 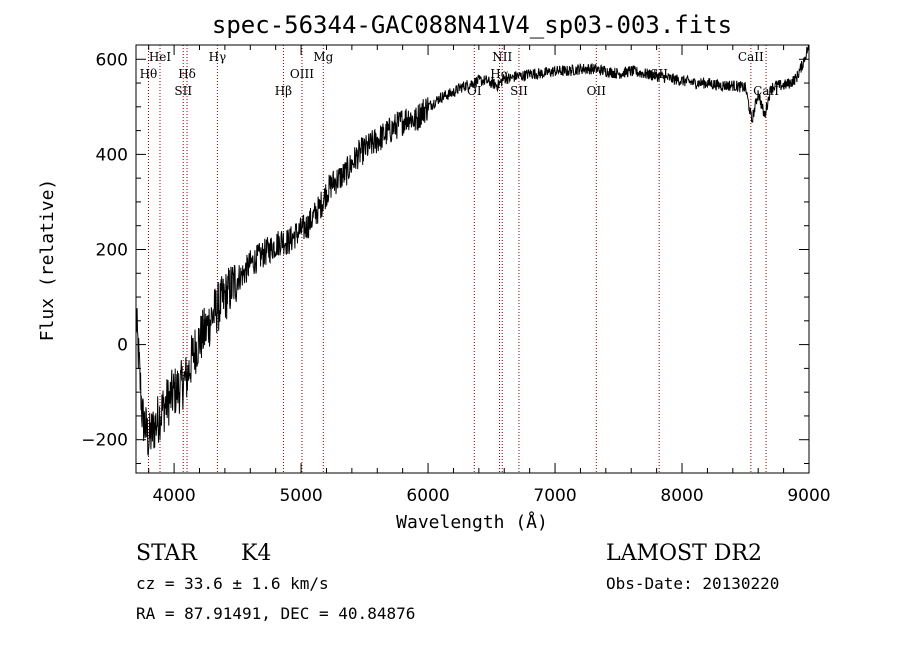 What do you see at coordinates (160, 57) in the screenshot?
I see `spectral-line-label: HeI` at bounding box center [160, 57].